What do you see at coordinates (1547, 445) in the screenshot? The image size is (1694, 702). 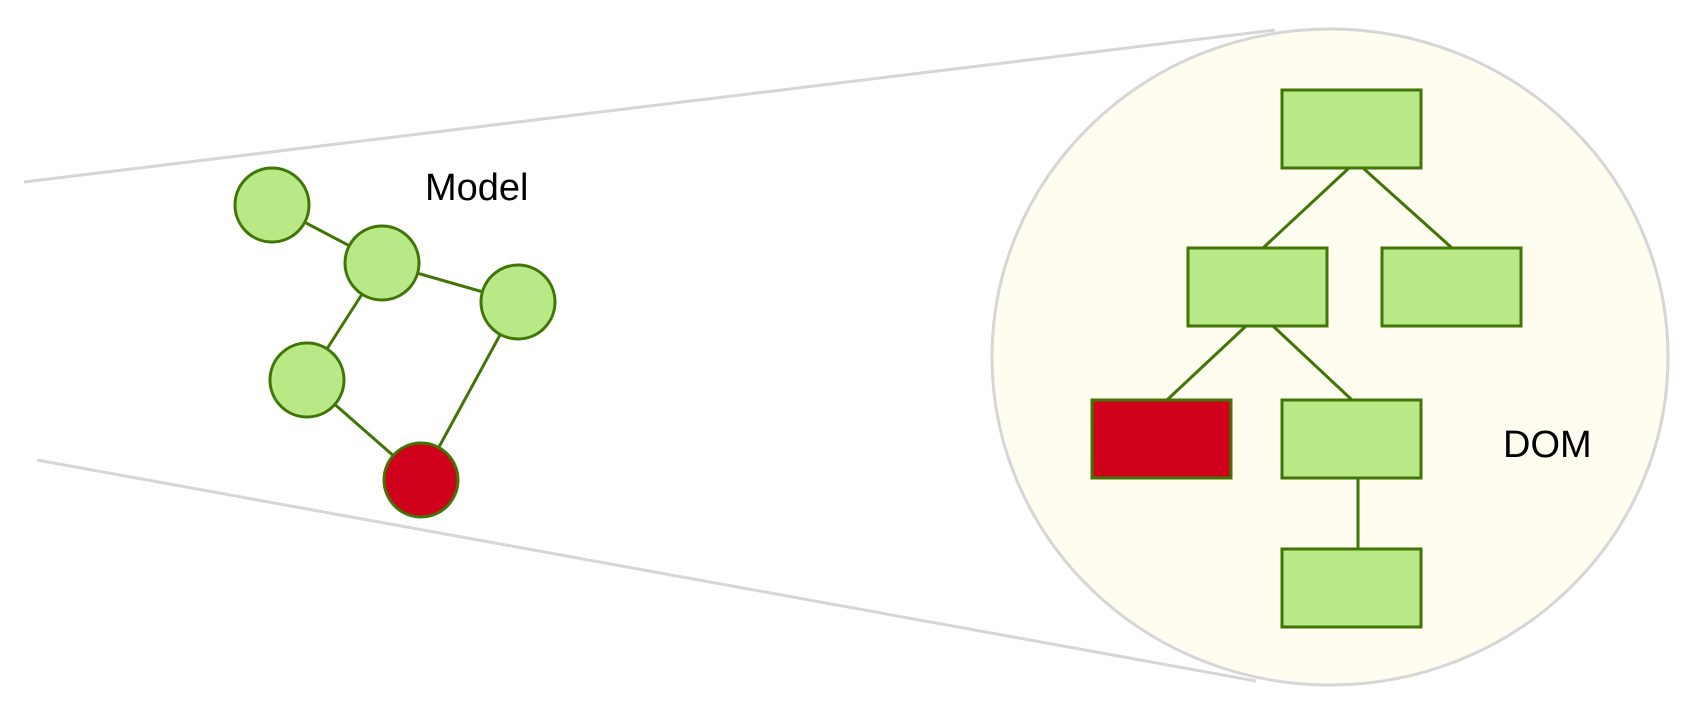 I see `dom-label: DOM` at bounding box center [1547, 445].